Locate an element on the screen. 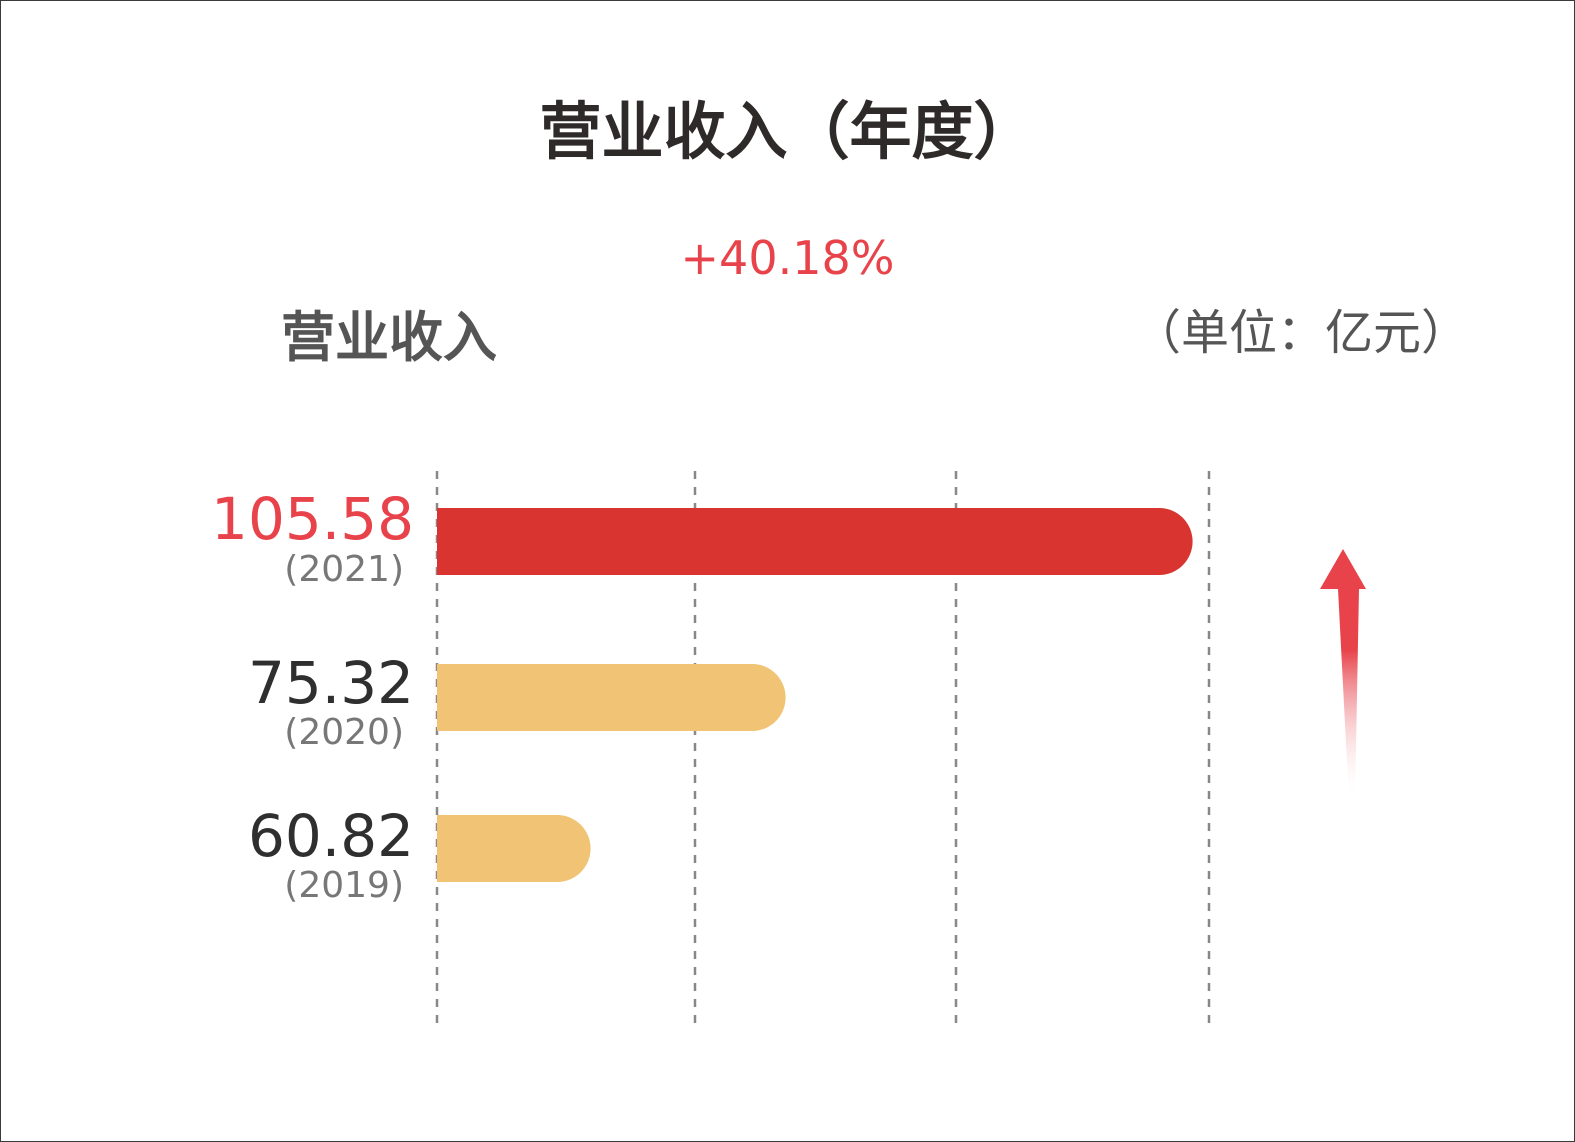 The width and height of the screenshot is (1575, 1142). category-label-2019: (2019) is located at coordinates (344, 885).